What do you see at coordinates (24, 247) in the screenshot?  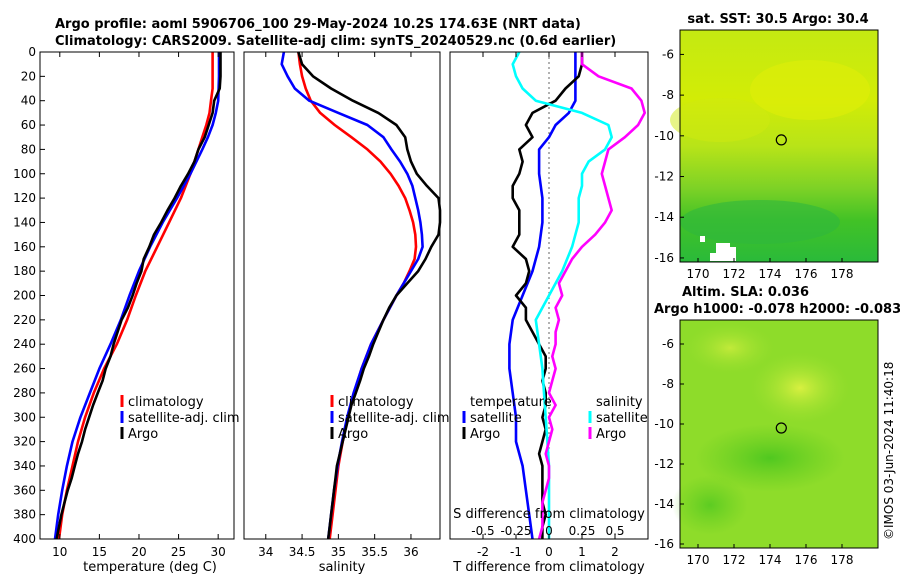 I see `depth-tick-label: 160` at bounding box center [24, 247].